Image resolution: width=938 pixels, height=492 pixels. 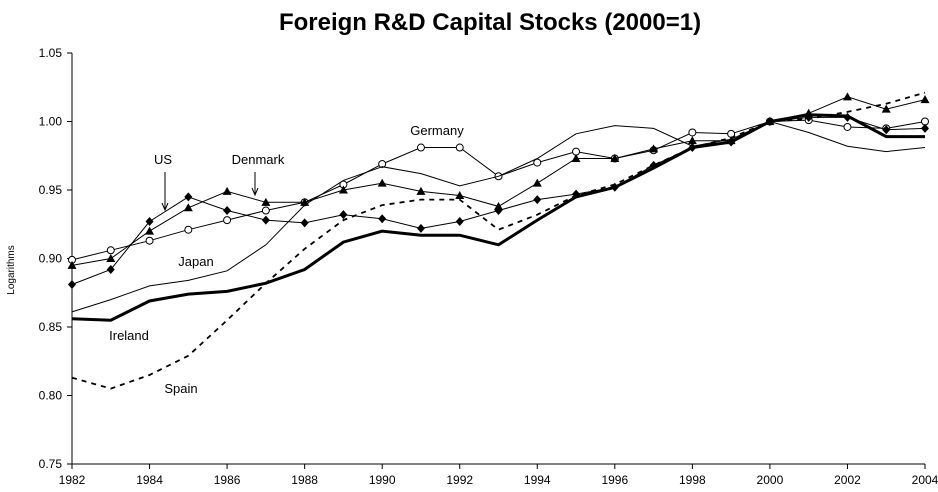 What do you see at coordinates (770, 480) in the screenshot?
I see `x-tick-label: 2000` at bounding box center [770, 480].